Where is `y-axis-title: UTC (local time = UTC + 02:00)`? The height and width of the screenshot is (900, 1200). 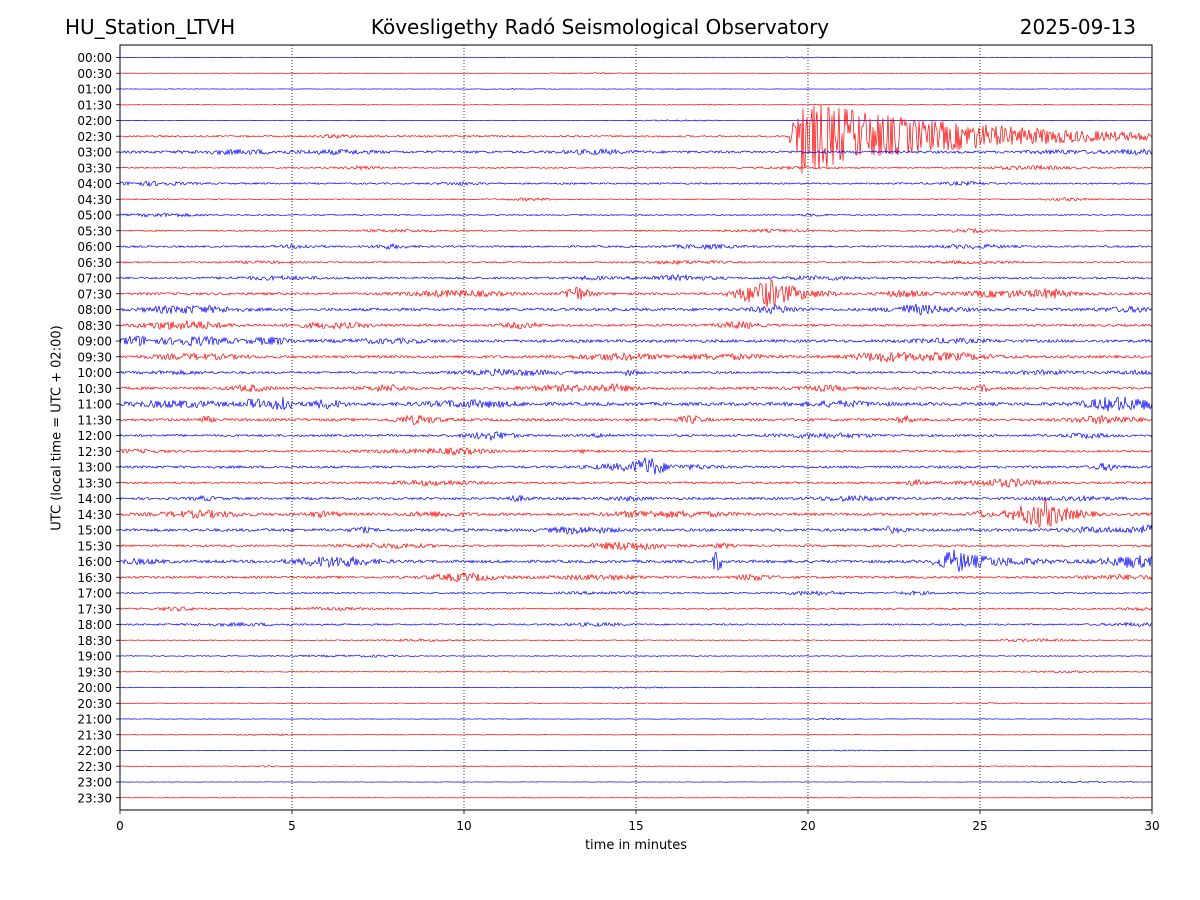 y-axis-title: UTC (local time = UTC + 02:00) is located at coordinates (57, 428).